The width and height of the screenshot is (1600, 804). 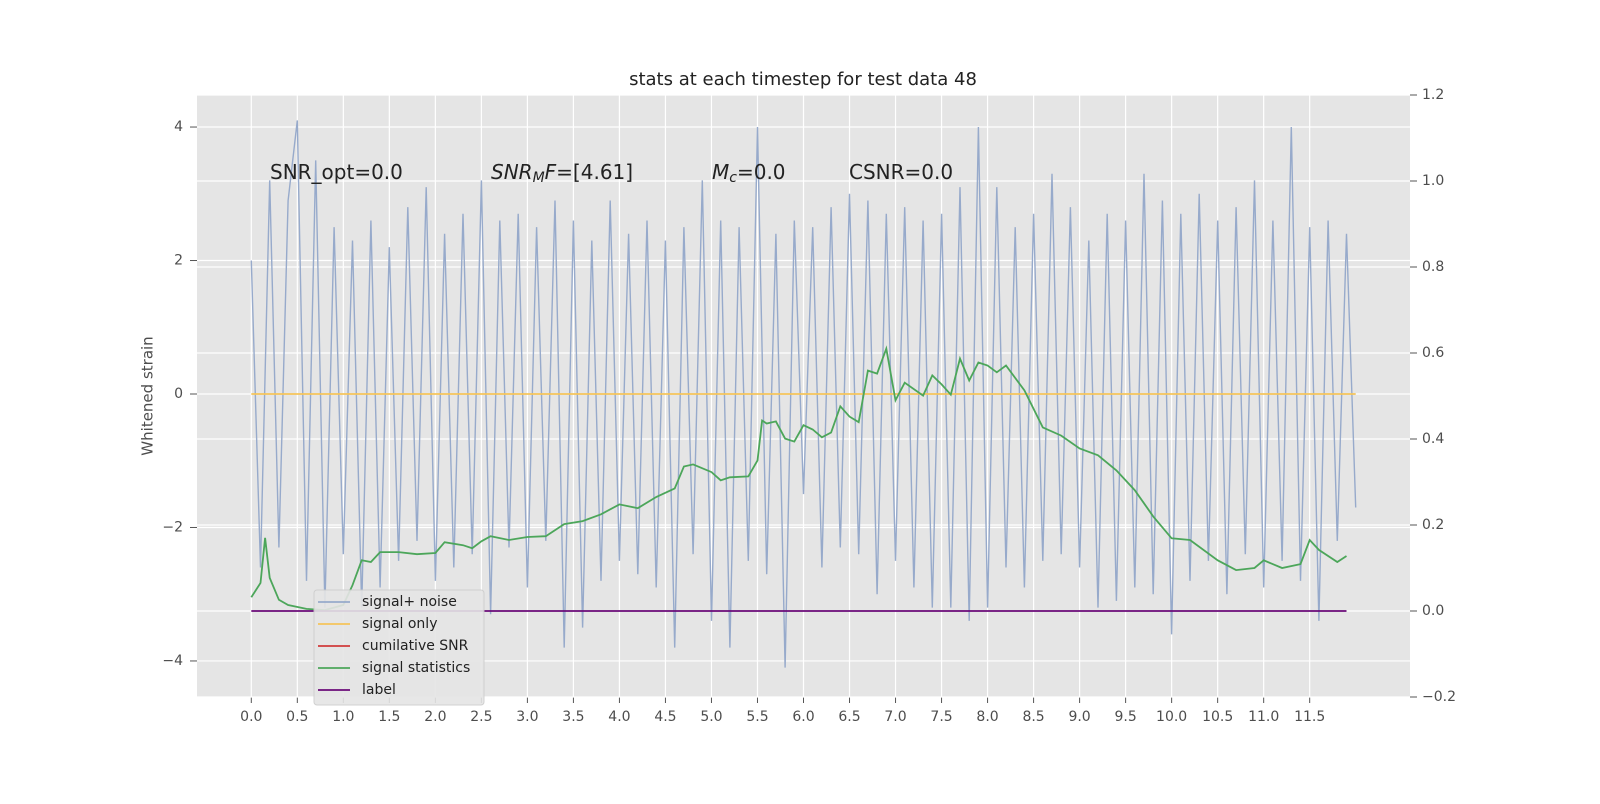 I want to click on y2-tick-label: 0.0, so click(x=1433, y=611).